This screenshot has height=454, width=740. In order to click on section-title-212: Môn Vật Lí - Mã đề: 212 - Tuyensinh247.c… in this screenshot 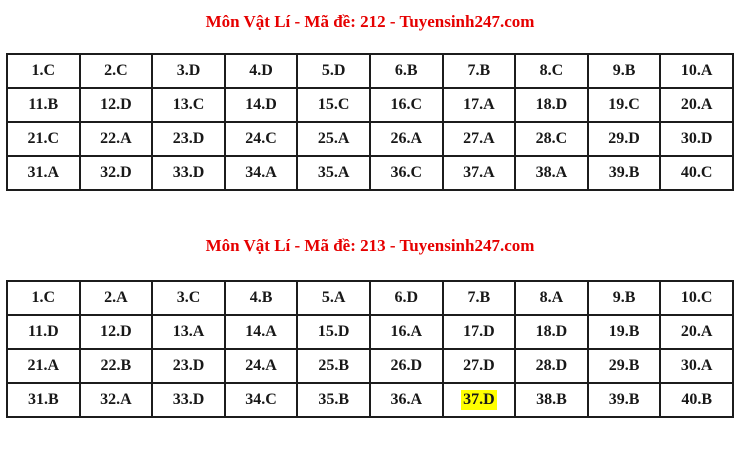, I will do `click(370, 21)`.